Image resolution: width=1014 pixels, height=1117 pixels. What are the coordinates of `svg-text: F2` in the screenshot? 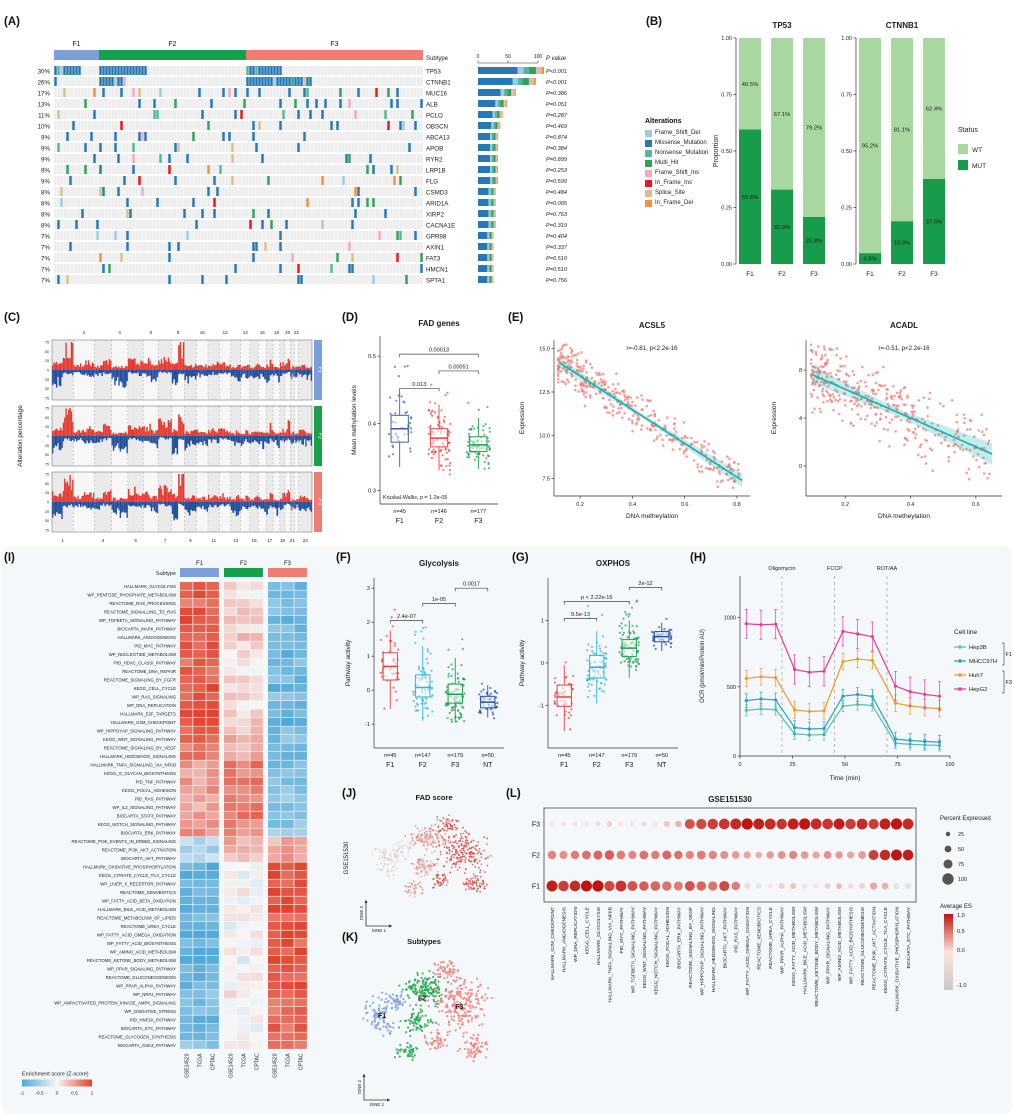 It's located at (172, 44).